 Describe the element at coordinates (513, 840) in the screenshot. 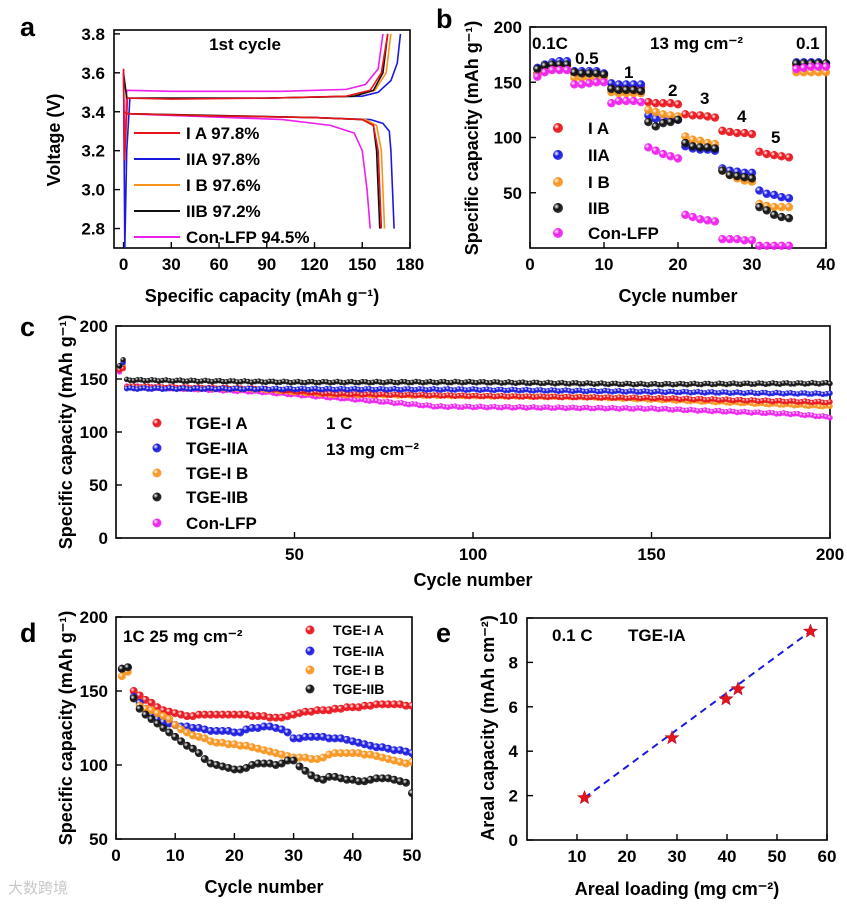

I see `y-tick-label: 0` at that location.